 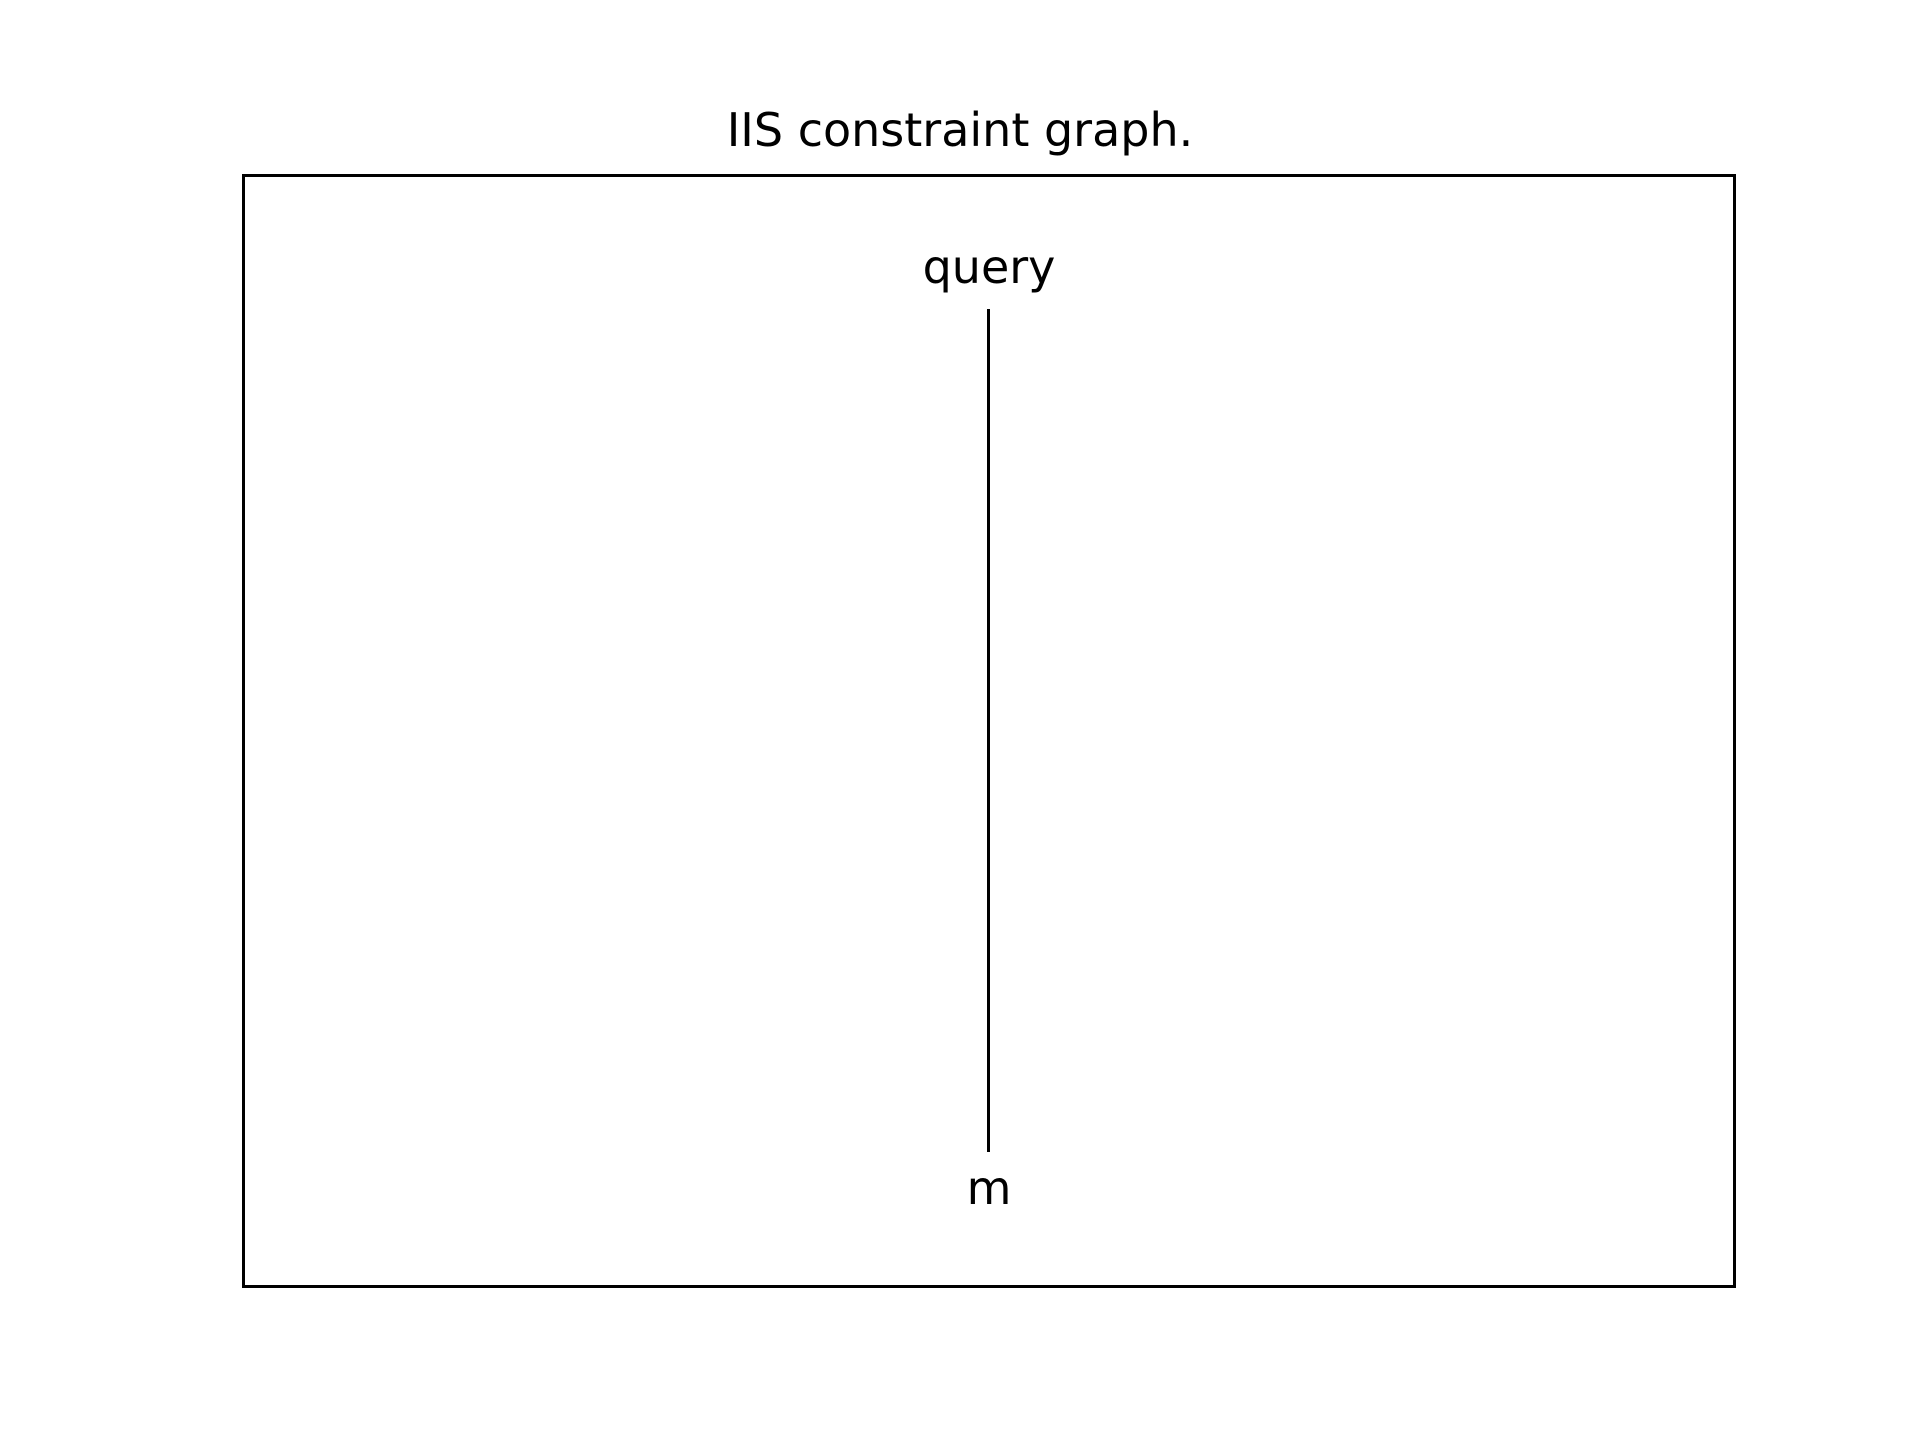 I want to click on figure-title: IIS constraint graph., so click(x=960, y=130).